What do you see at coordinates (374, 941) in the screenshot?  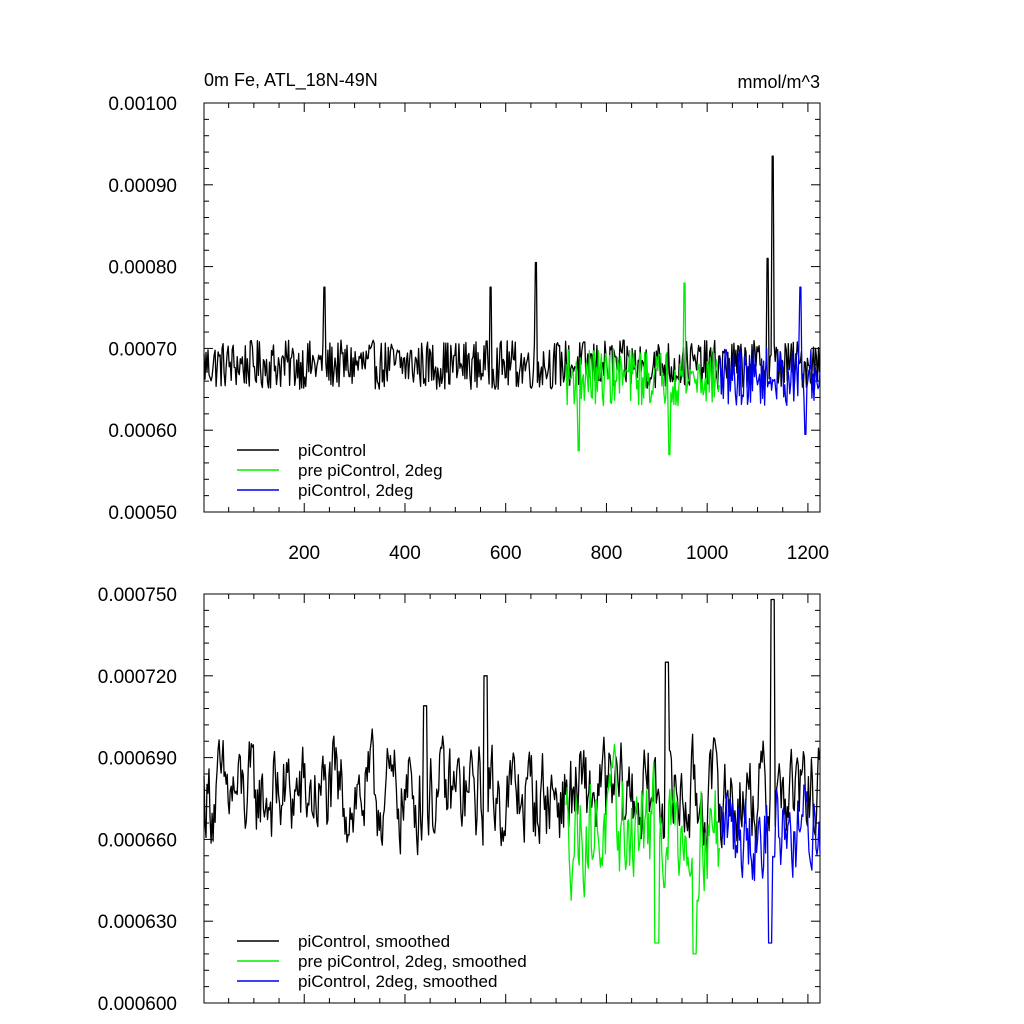 I see `legend-label: piControl, smoothed` at bounding box center [374, 941].